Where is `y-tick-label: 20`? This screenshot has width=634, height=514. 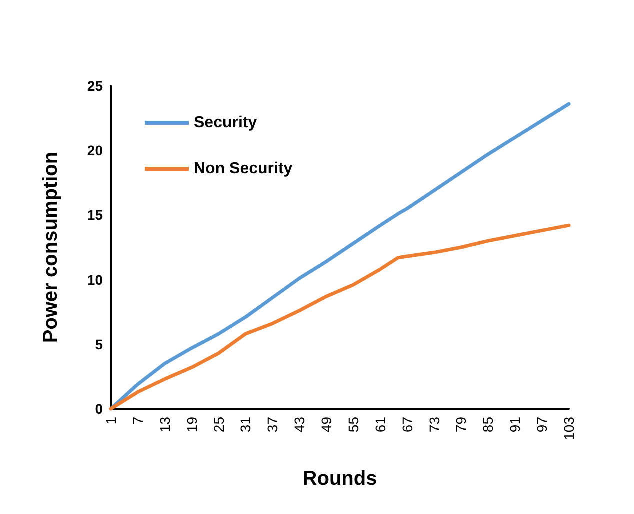 y-tick-label: 20 is located at coordinates (95, 150).